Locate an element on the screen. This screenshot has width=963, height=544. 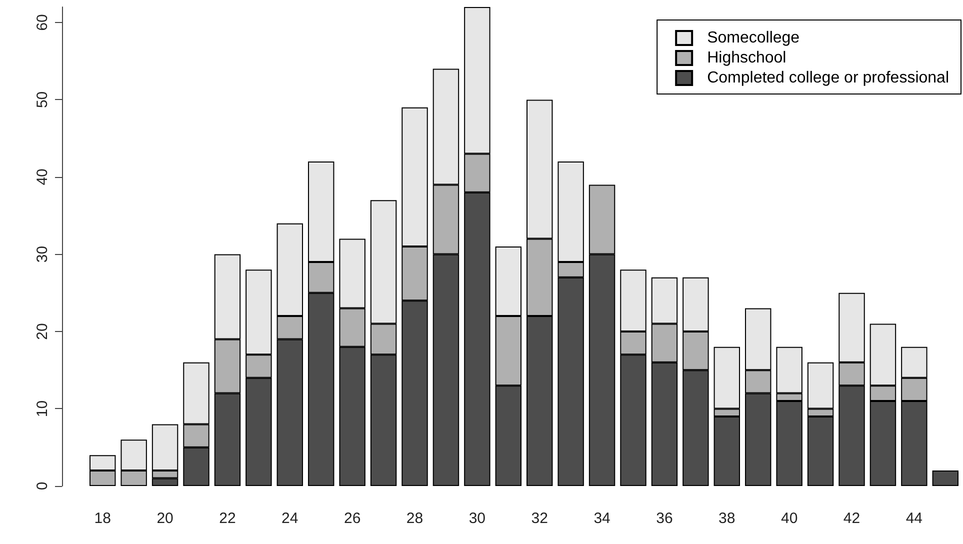
x-tick-label: 34 is located at coordinates (602, 518).